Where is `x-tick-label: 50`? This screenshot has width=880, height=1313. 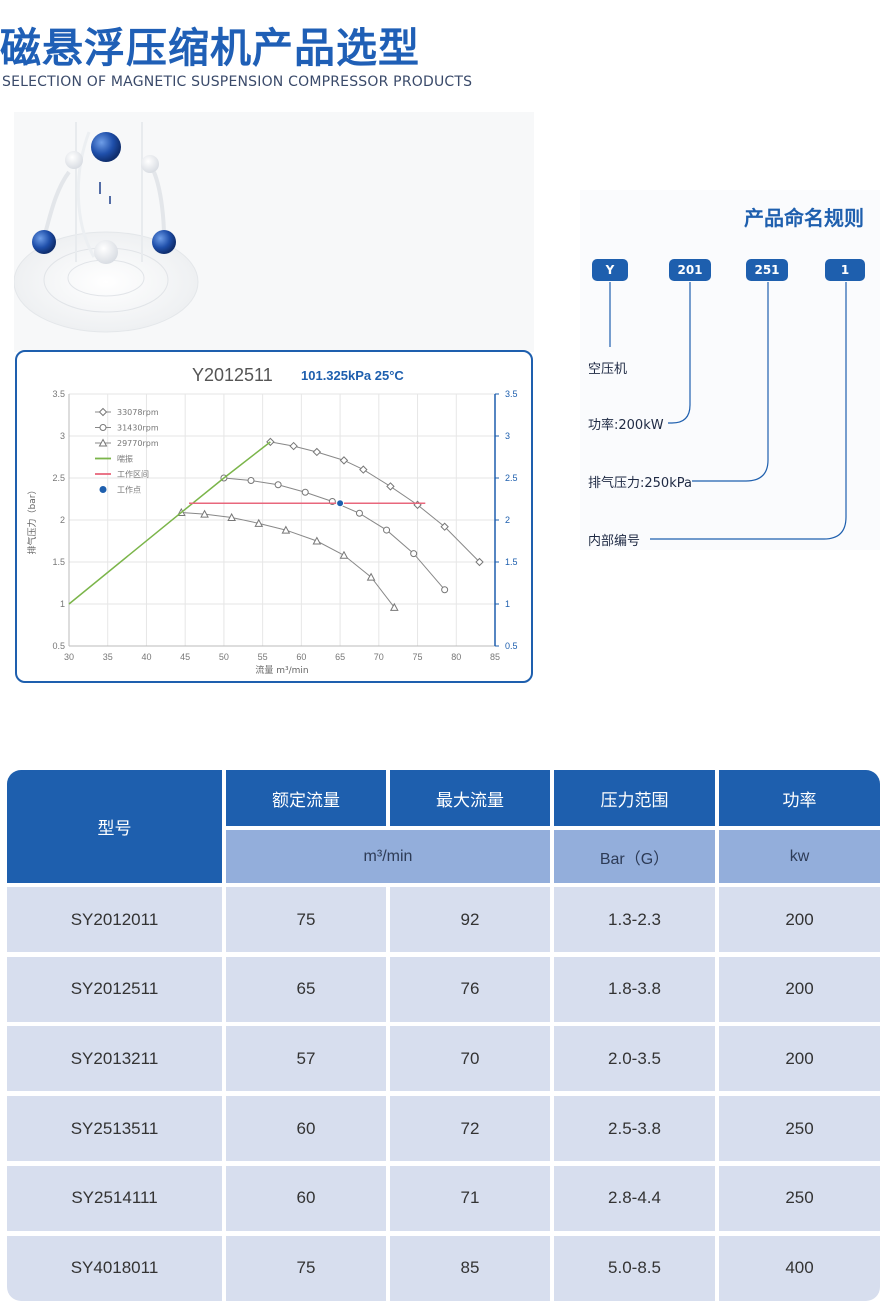
x-tick-label: 50 is located at coordinates (224, 657).